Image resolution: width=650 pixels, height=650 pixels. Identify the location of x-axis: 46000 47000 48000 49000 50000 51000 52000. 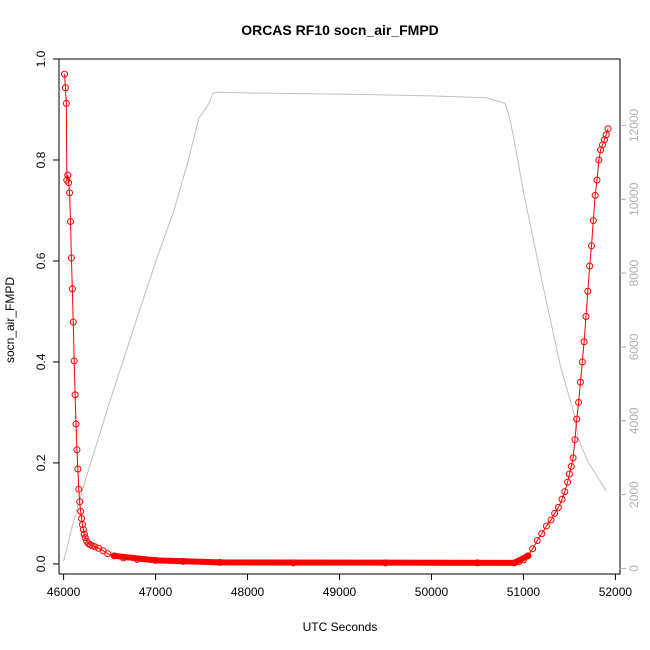
(339, 586).